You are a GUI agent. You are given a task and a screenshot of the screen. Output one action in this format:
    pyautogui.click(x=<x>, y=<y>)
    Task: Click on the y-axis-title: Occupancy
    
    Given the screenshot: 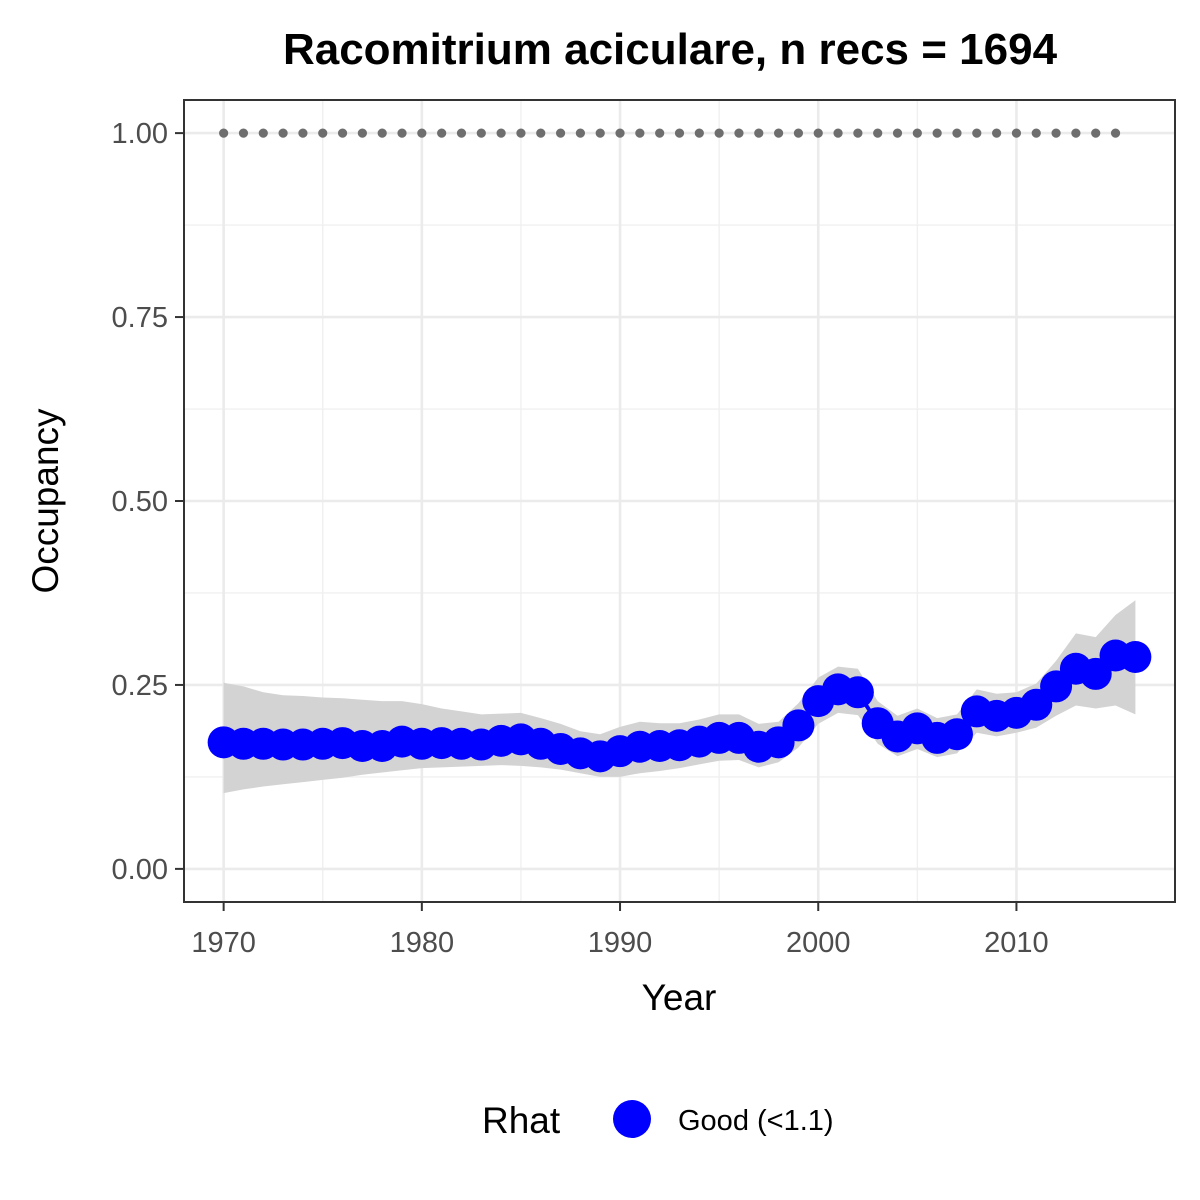 What is the action you would take?
    pyautogui.click(x=45, y=501)
    